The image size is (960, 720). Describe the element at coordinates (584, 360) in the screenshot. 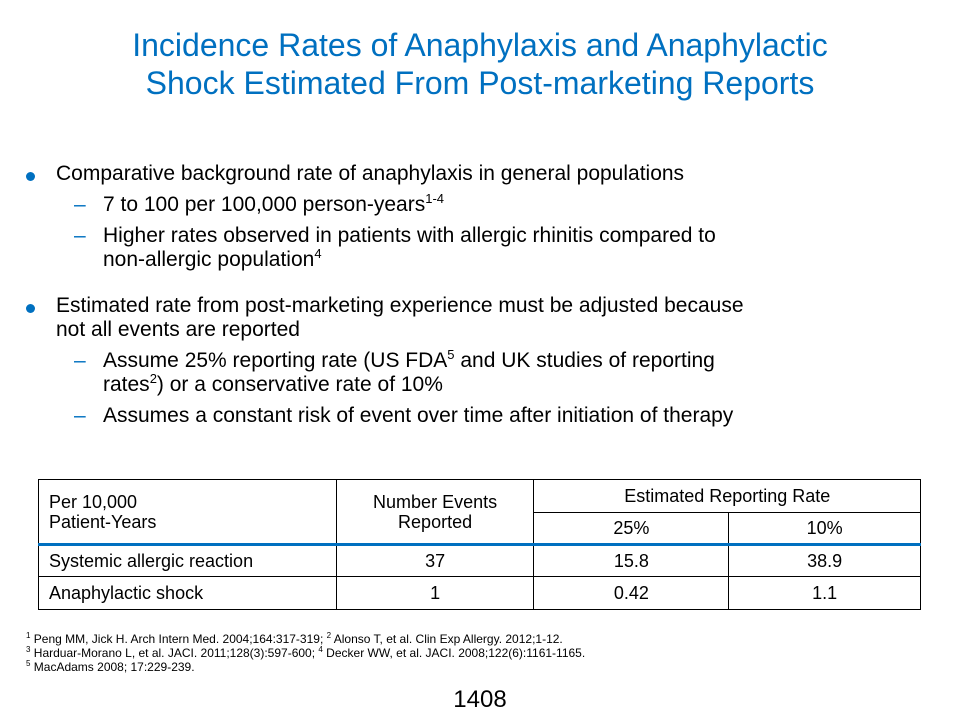

I see `sub-bullet-text: and UK studies of reporting` at that location.